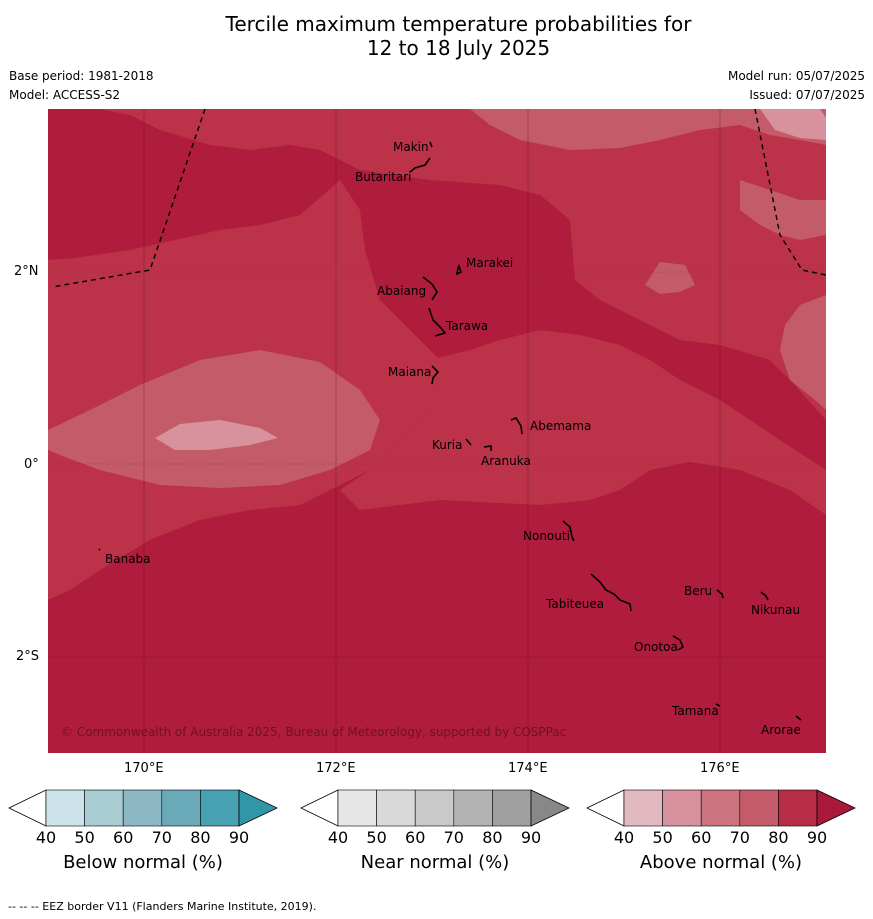  What do you see at coordinates (720, 768) in the screenshot?
I see `lon-tick-176e: 176°E` at bounding box center [720, 768].